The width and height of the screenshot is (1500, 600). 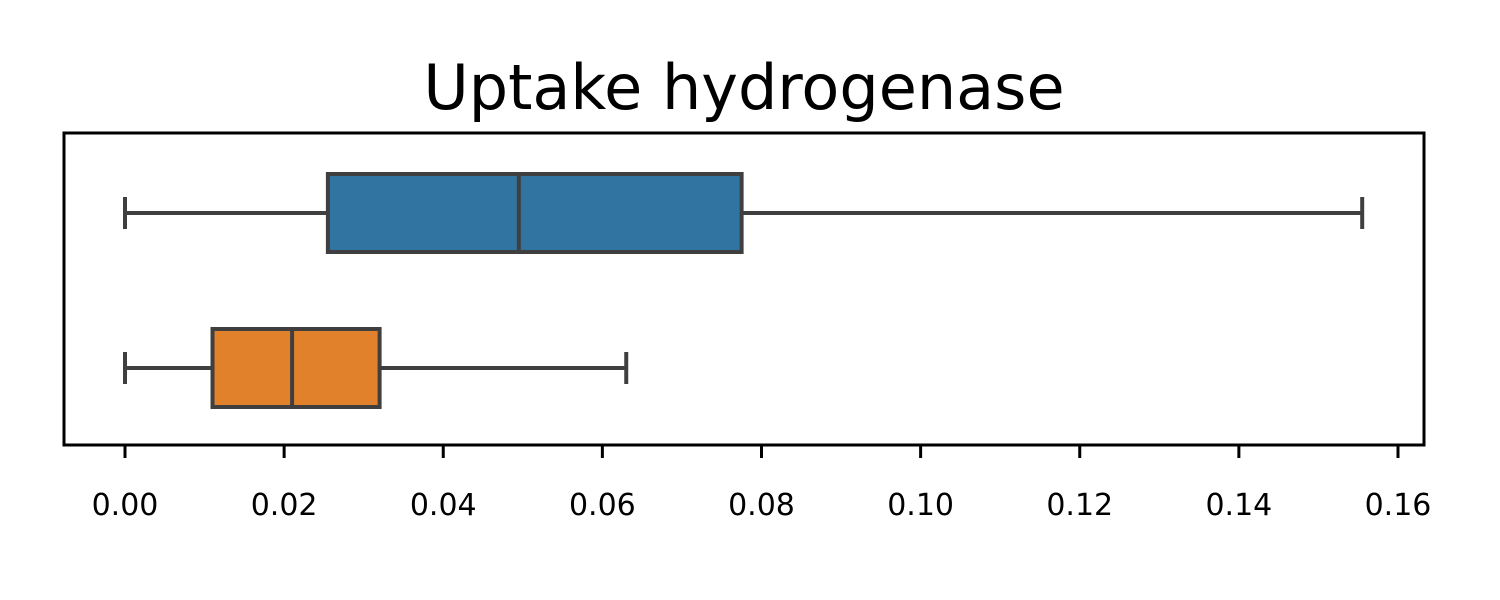 I want to click on chart-title: Uptake hydrogenase, so click(x=743, y=87).